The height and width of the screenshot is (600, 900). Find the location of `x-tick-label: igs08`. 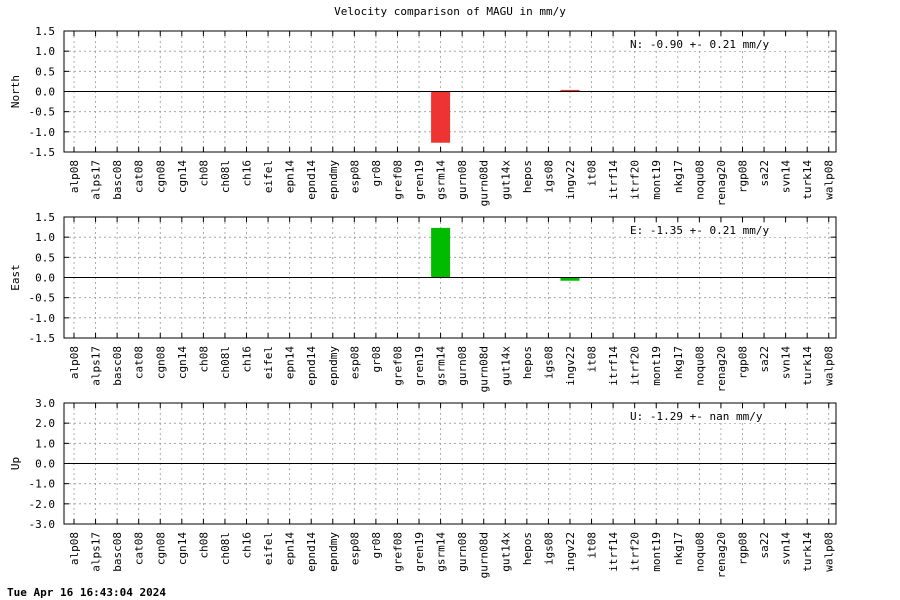

x-tick-label: igs08 is located at coordinates (548, 548).